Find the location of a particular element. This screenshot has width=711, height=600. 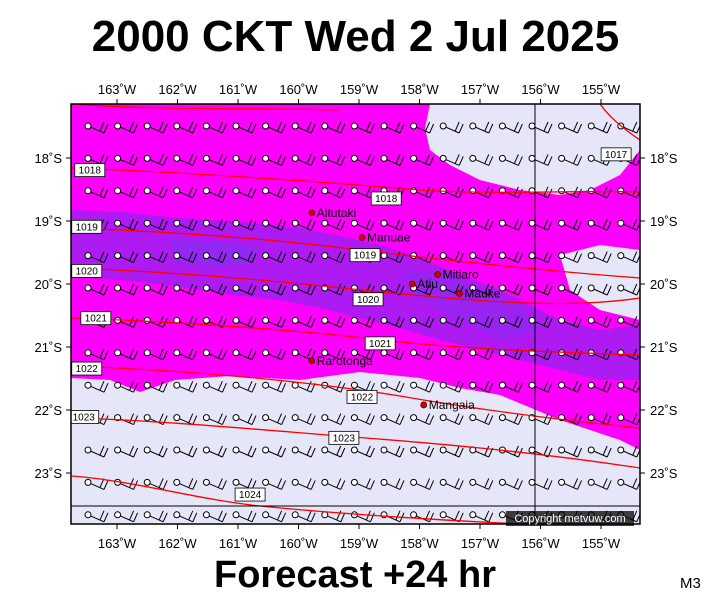

lat-label-left: 20˚S is located at coordinates (49, 284).